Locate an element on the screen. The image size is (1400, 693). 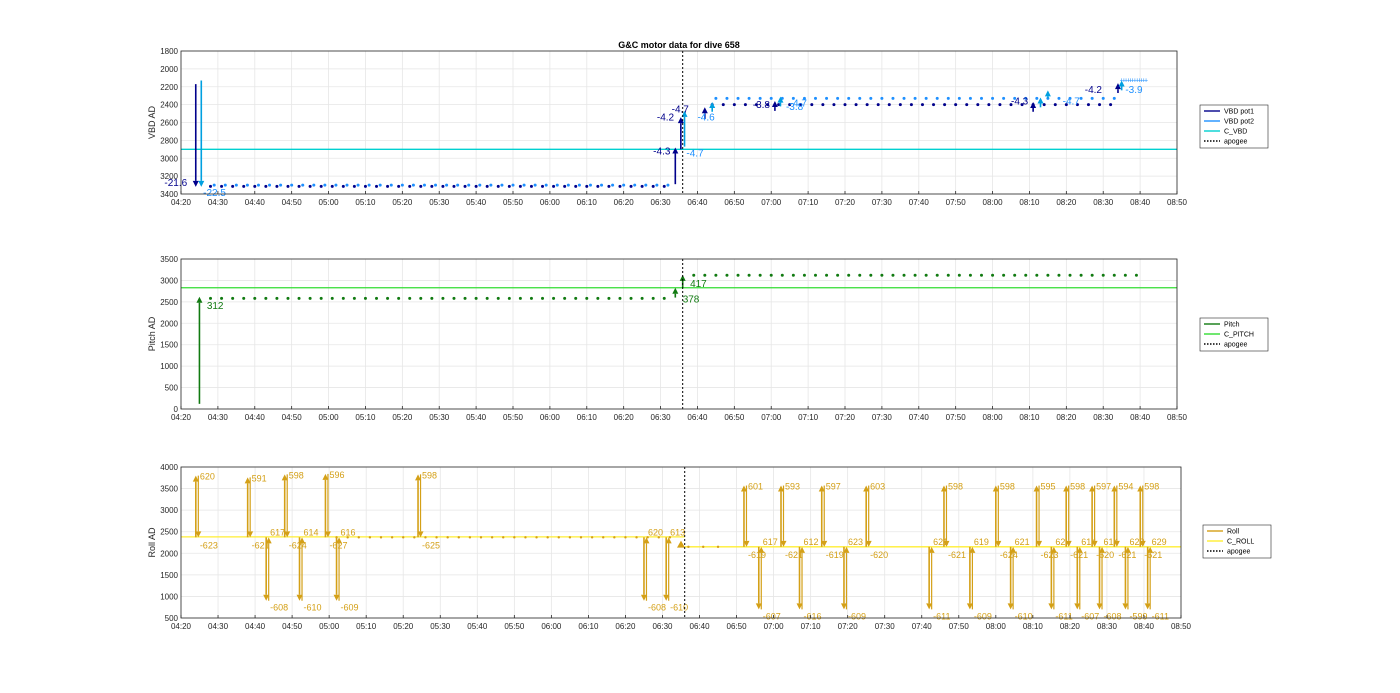
roll-label: 595 is located at coordinates (1048, 487).